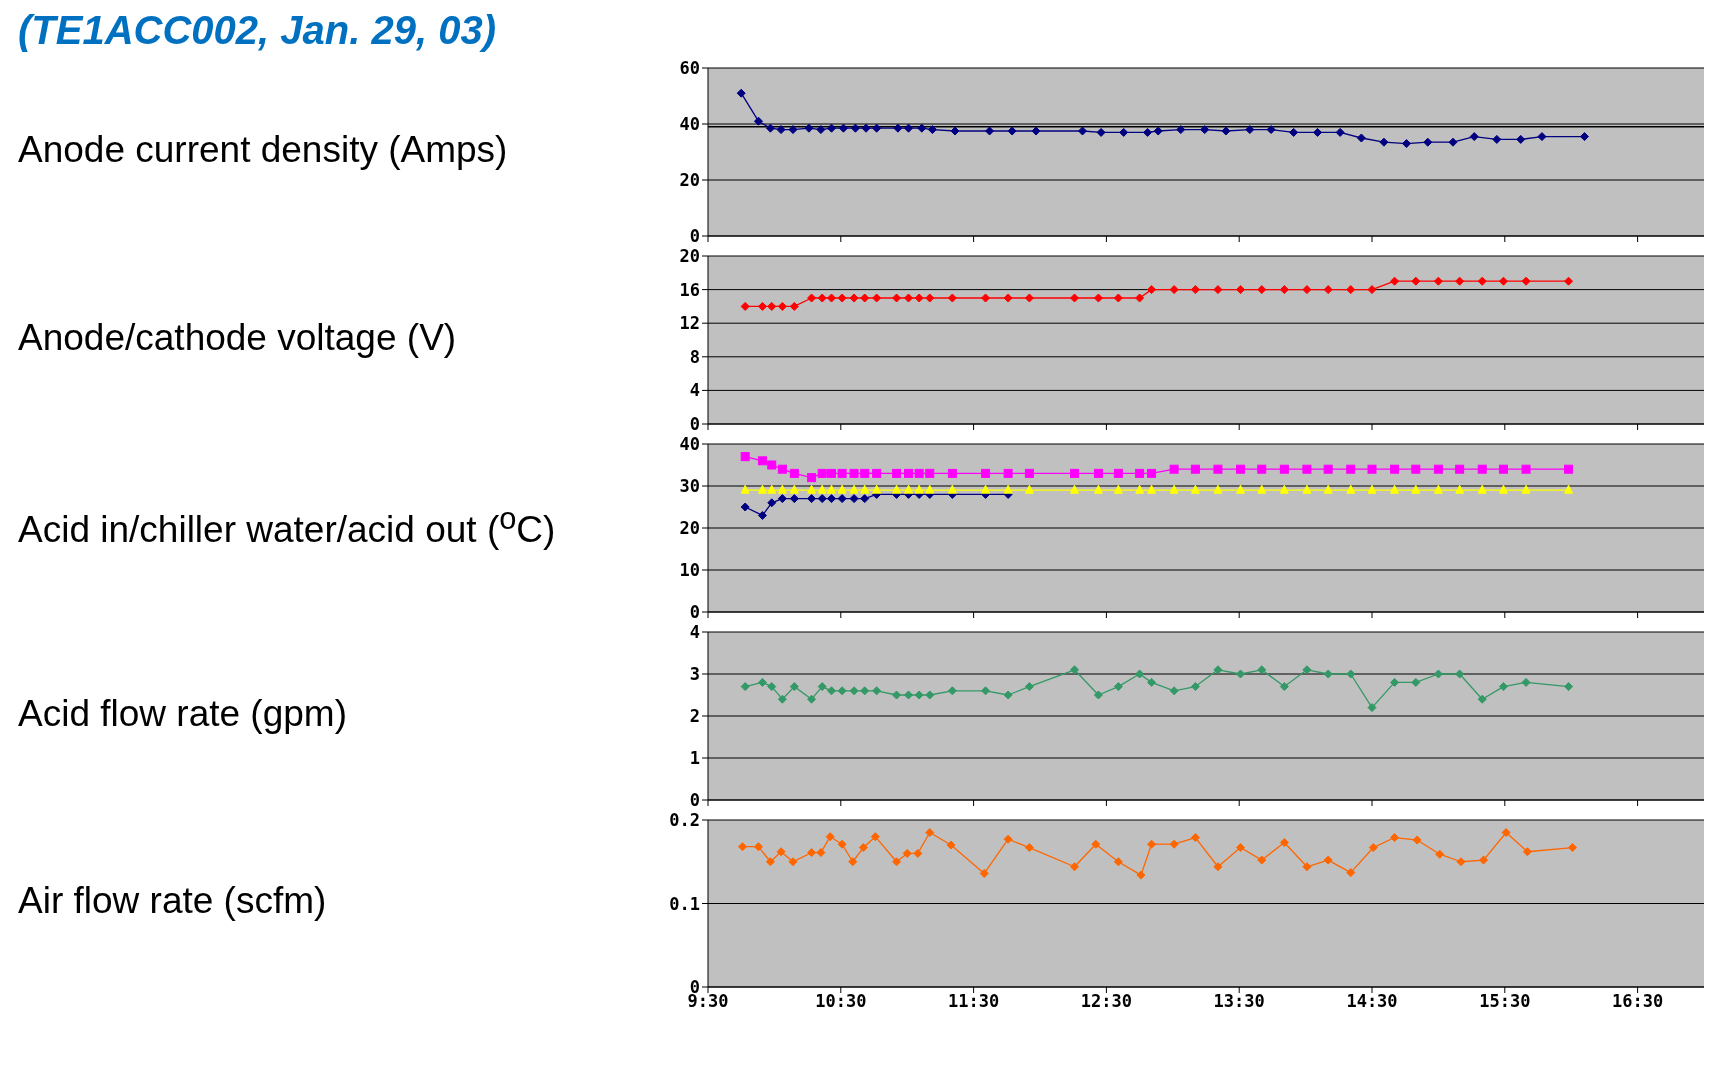  I want to click on text: (TE1ACC002, Jan. 29, 03), so click(257, 31).